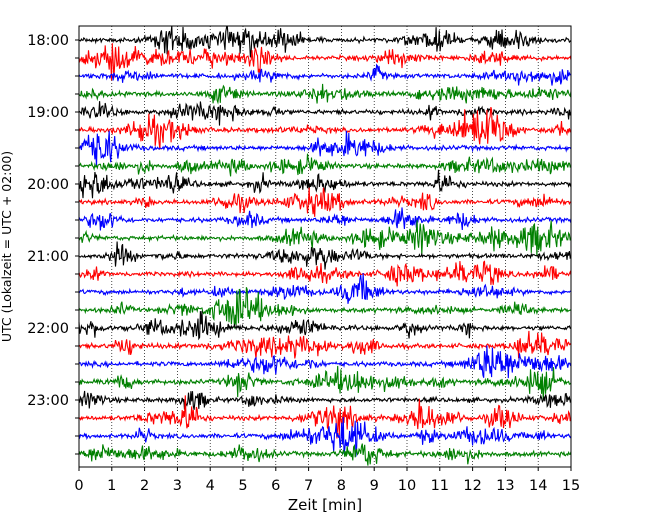 This screenshot has width=650, height=520. Describe the element at coordinates (111, 486) in the screenshot. I see `x-tick-label: 1` at that location.